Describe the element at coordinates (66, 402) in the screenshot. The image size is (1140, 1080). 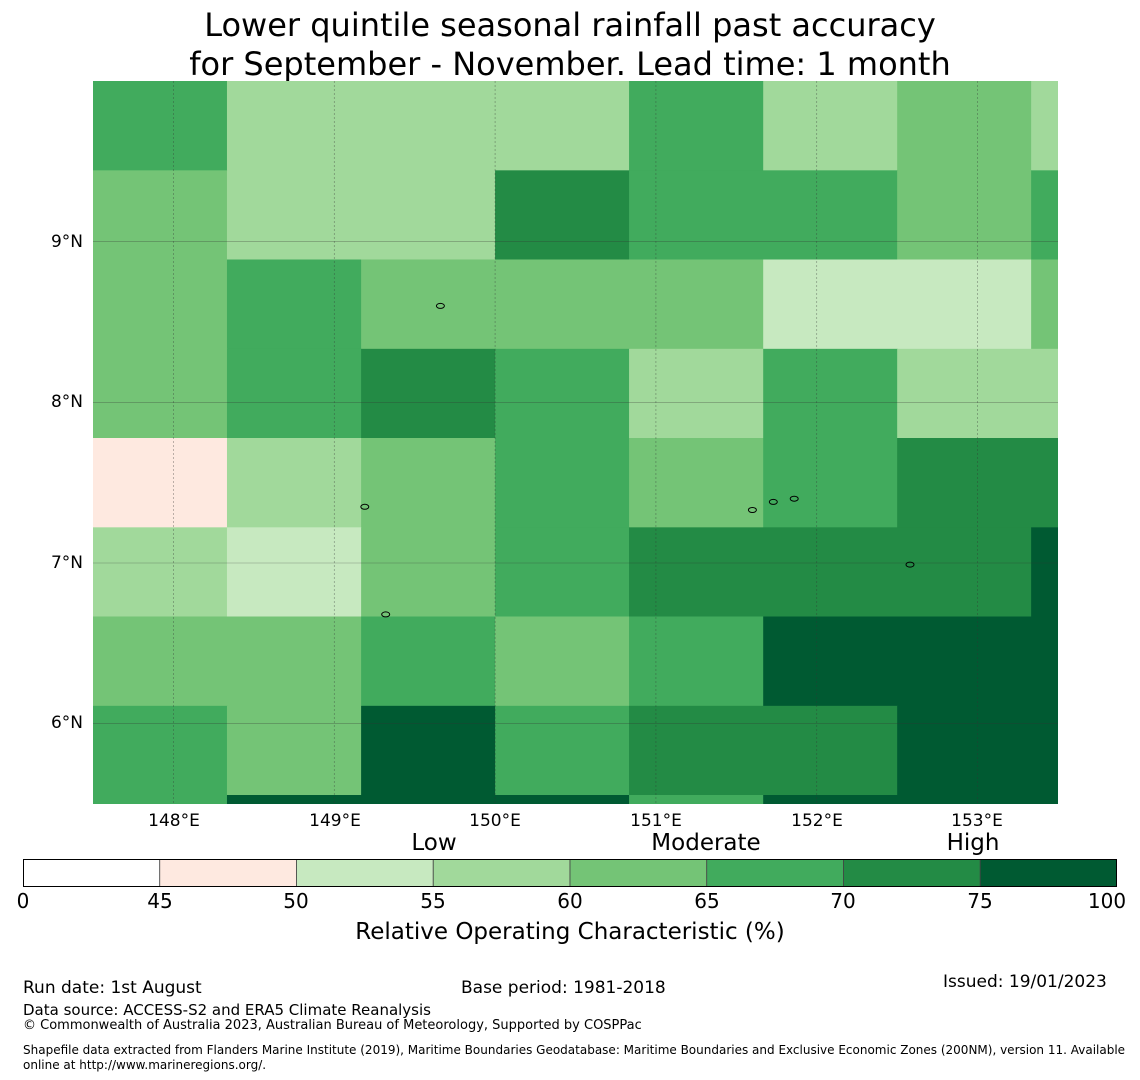
I see `lat-label-8n: 8°N` at that location.